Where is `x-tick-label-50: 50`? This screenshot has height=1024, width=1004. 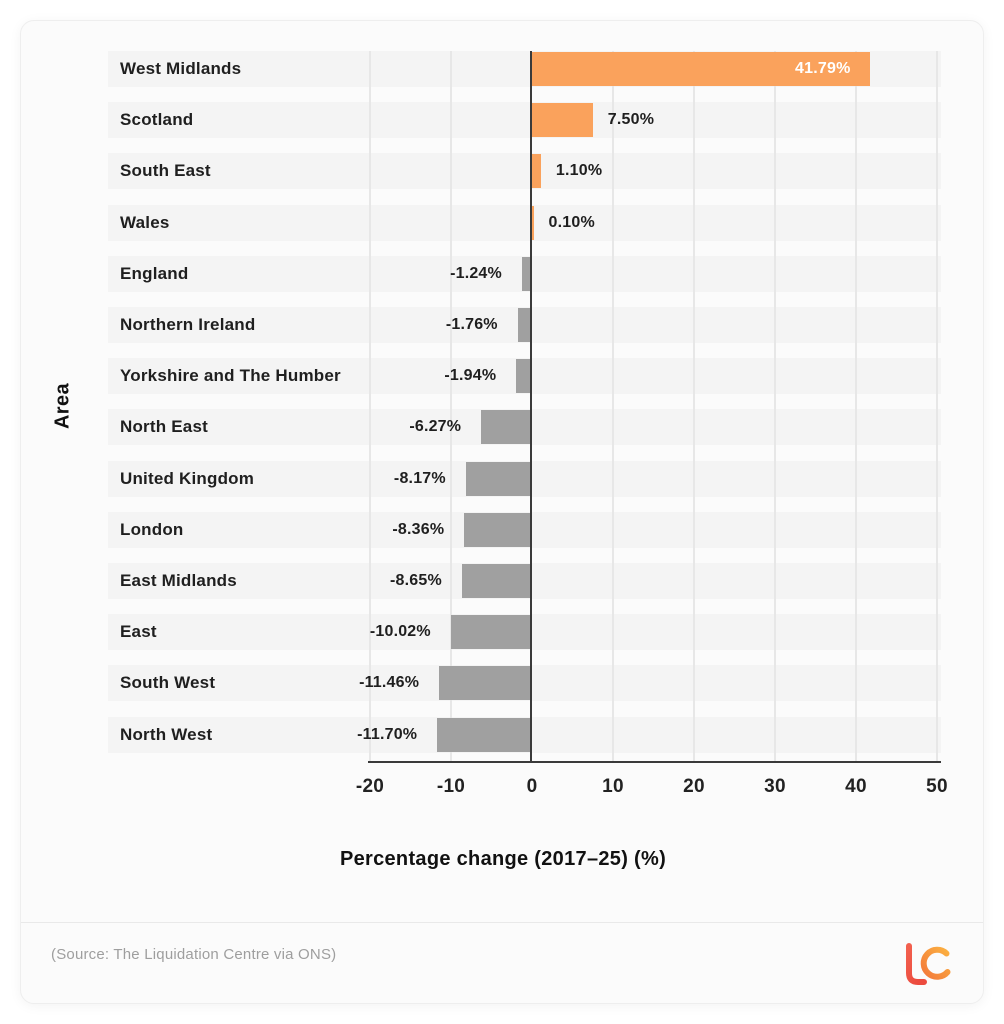
x-tick-label-50: 50 is located at coordinates (937, 786).